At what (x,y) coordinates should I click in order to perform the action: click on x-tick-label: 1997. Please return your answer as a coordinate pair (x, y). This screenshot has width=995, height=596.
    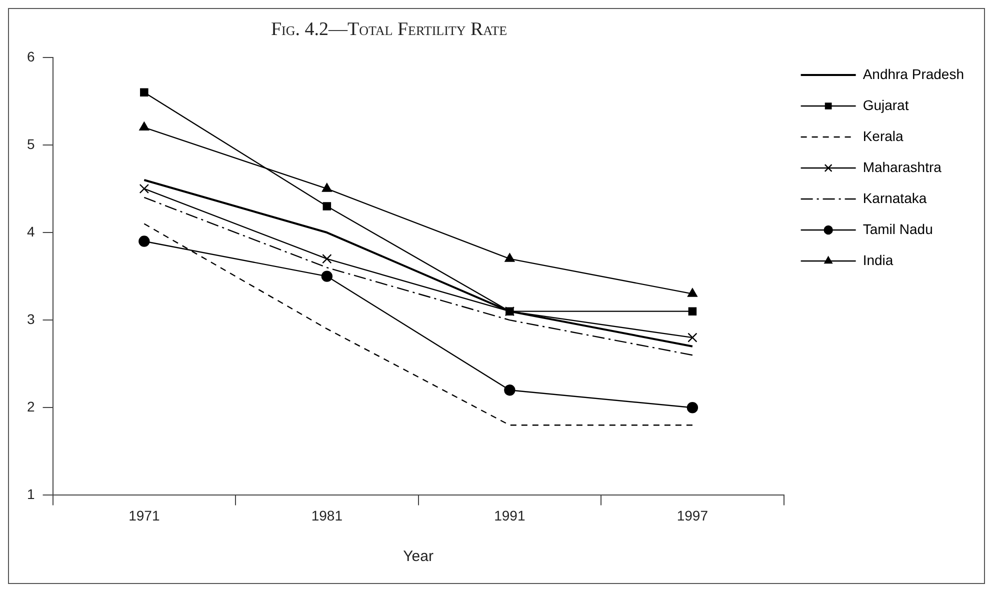
    Looking at the image, I should click on (692, 515).